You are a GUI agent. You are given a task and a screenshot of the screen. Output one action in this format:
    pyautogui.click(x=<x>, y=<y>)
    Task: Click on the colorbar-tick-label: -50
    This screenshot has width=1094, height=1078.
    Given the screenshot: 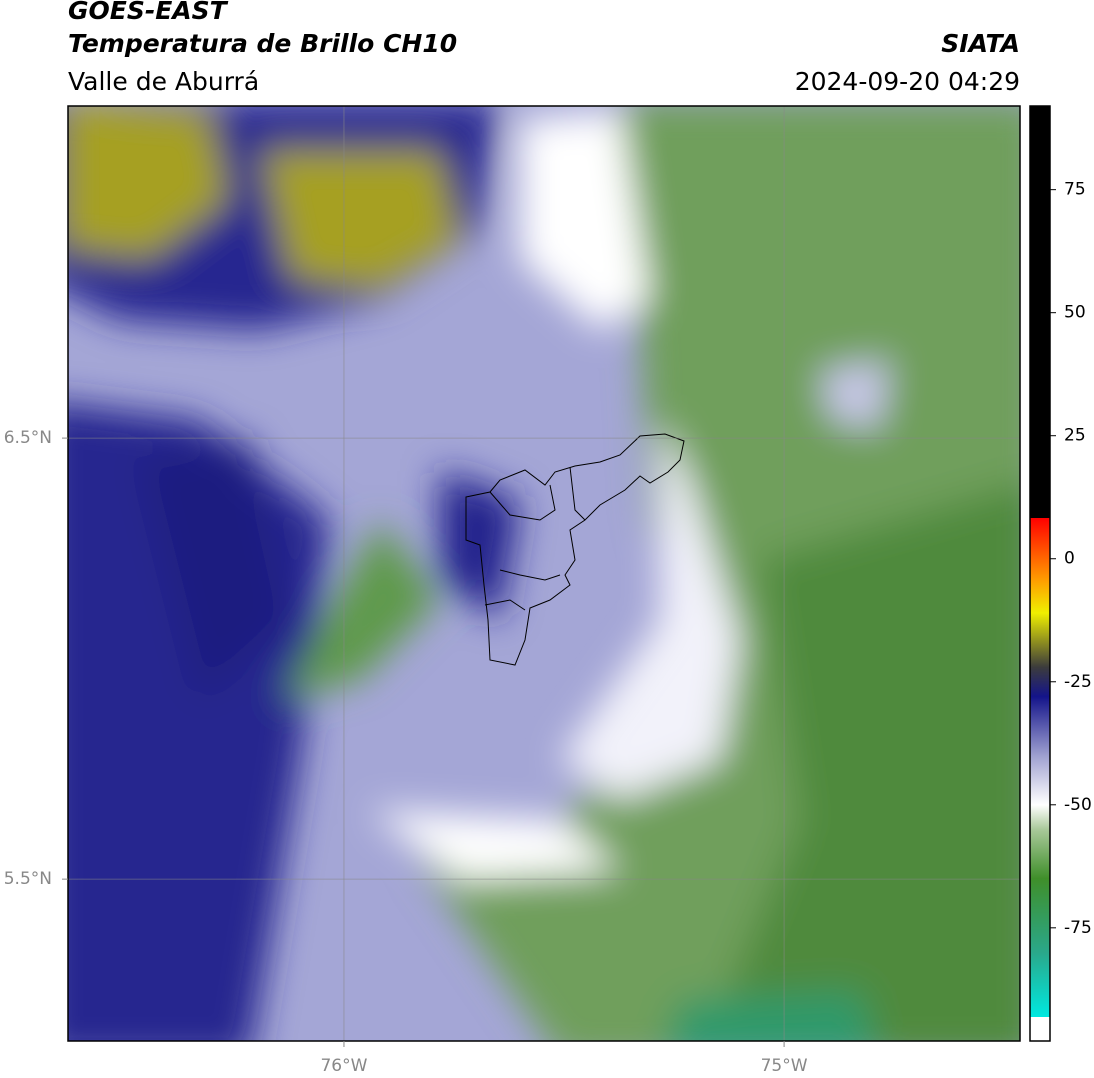 What is the action you would take?
    pyautogui.click(x=1078, y=805)
    